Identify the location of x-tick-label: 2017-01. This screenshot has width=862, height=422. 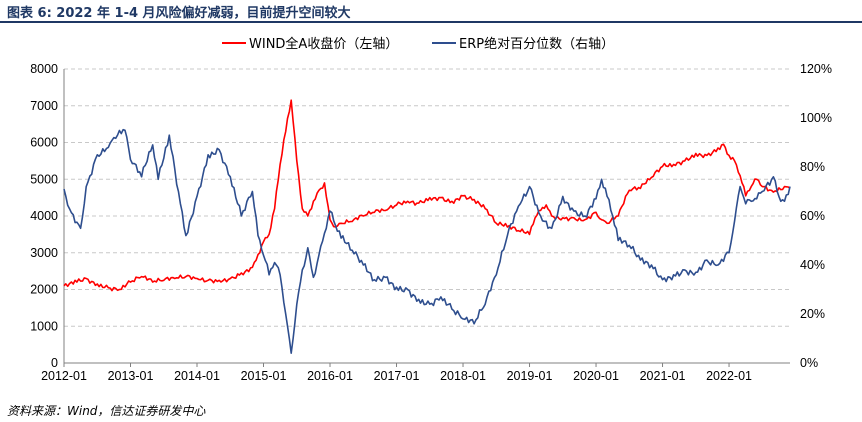
(397, 376).